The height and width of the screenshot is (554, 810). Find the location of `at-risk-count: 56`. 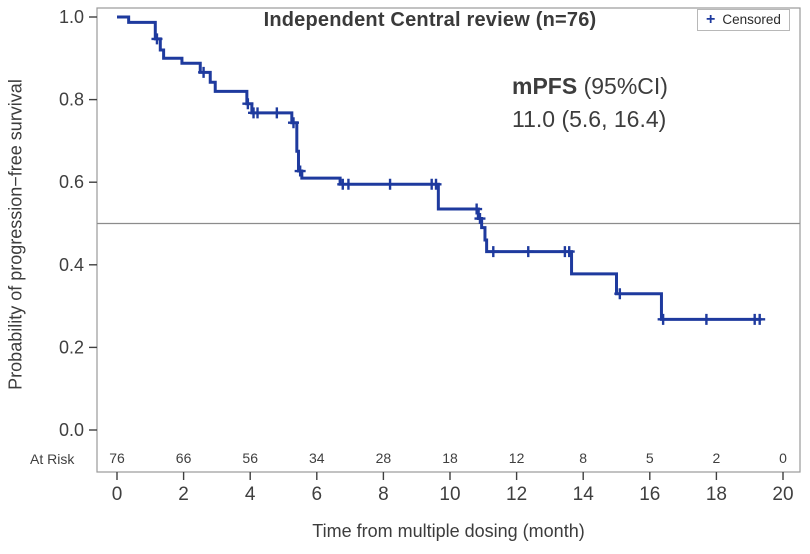

at-risk-count: 56 is located at coordinates (250, 458).